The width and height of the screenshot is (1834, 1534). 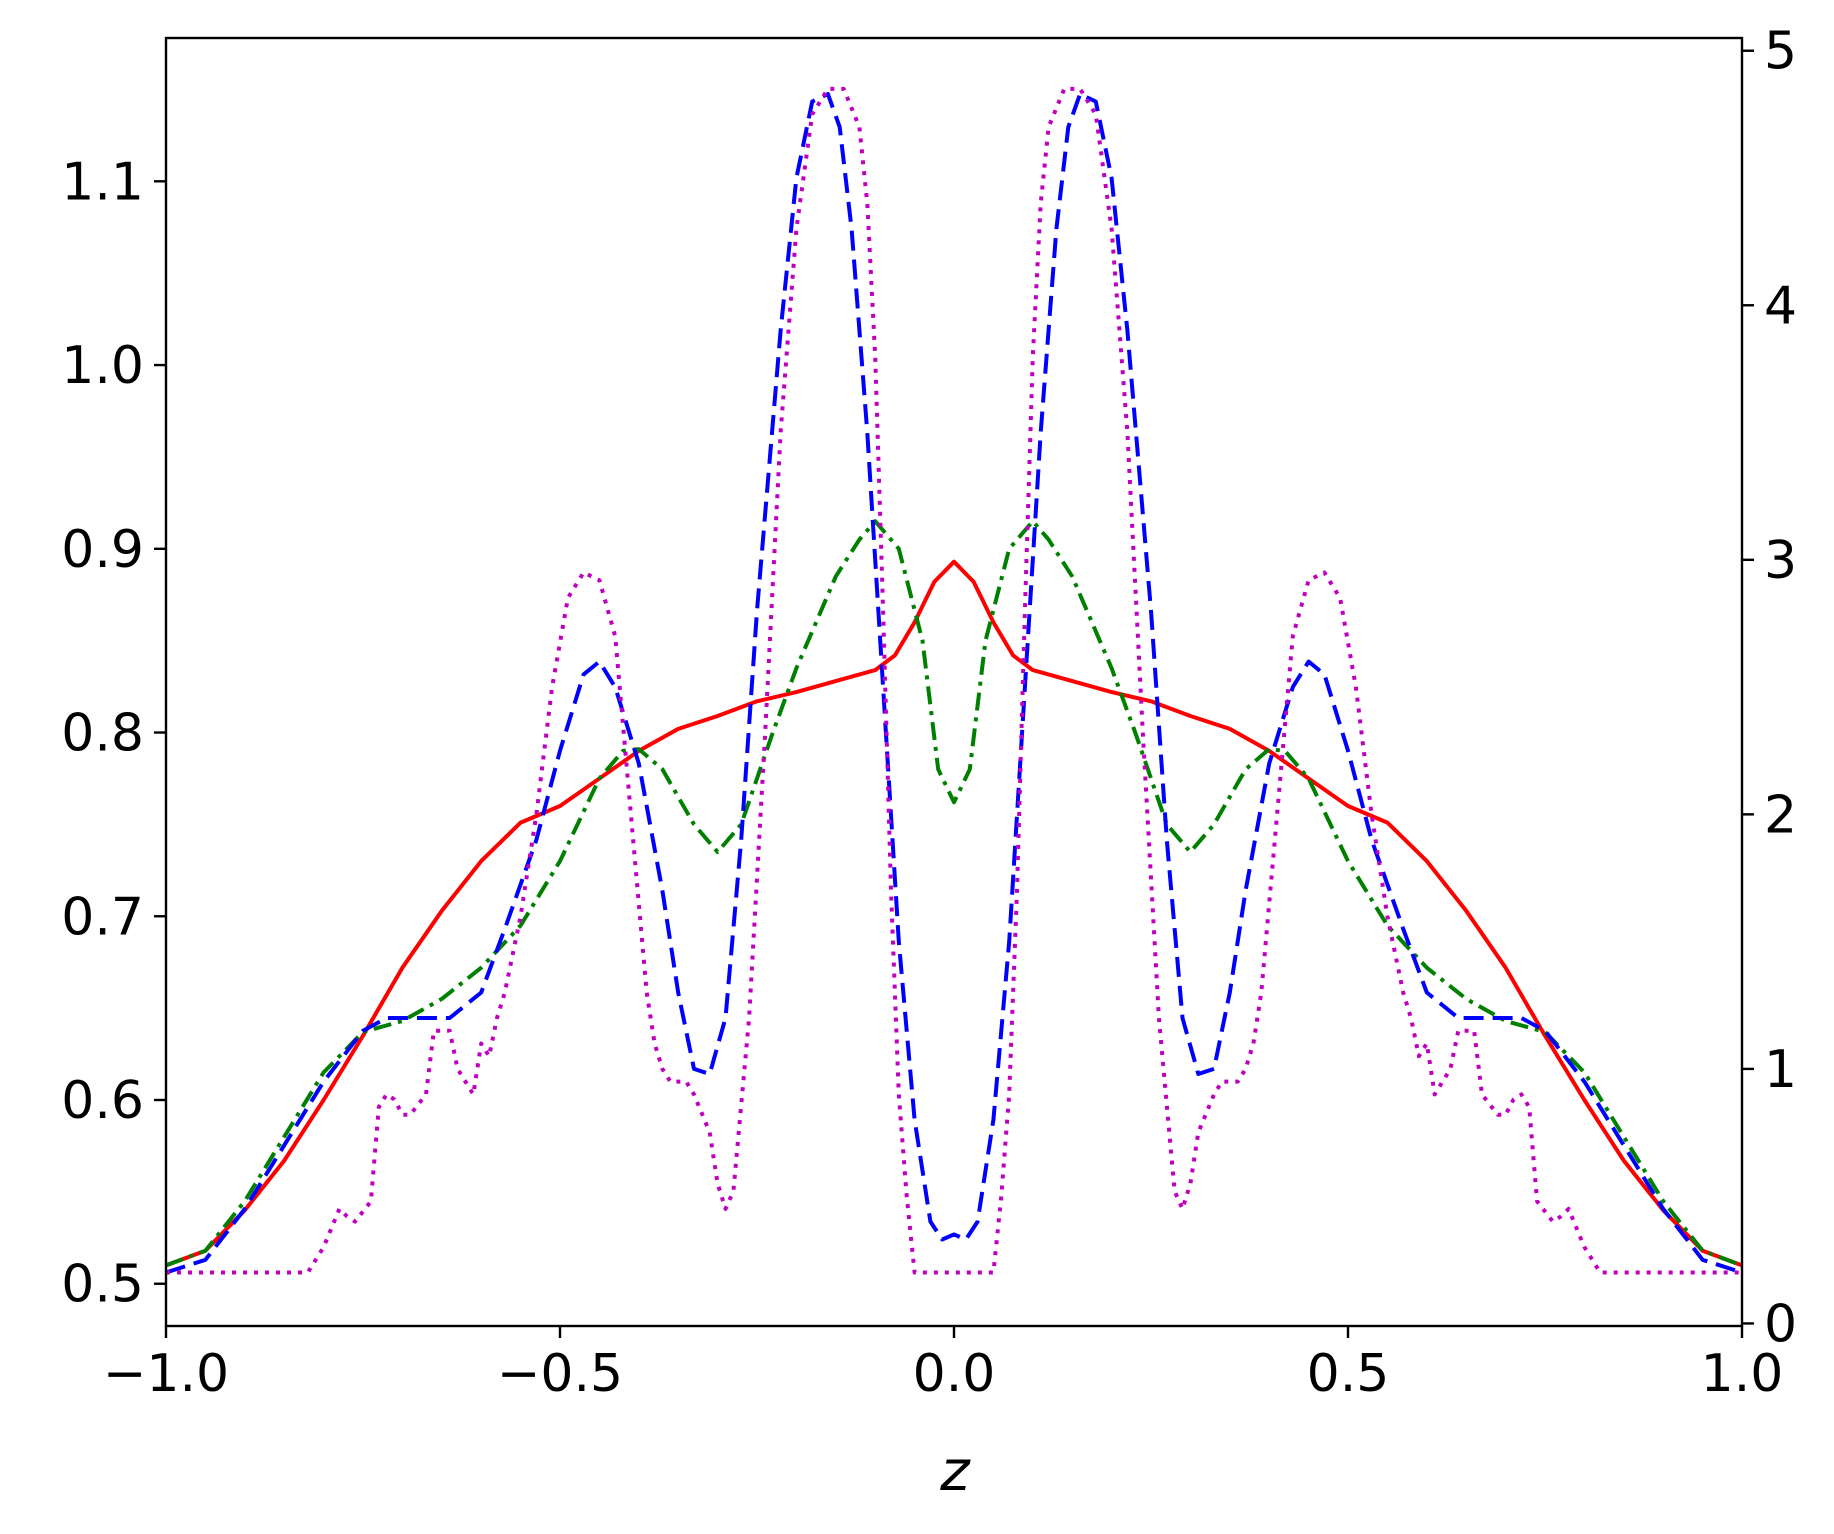 I want to click on y-tick-label-right: 3, so click(x=1780, y=561).